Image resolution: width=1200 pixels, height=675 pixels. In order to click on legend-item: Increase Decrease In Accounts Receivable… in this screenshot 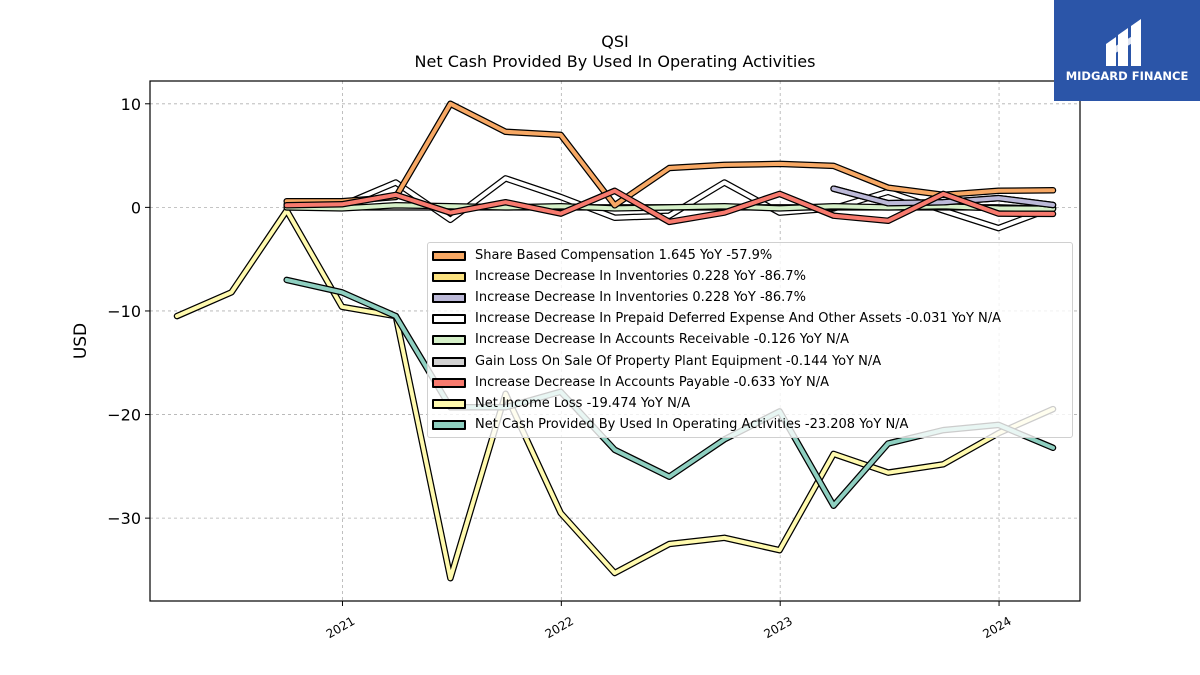, I will do `click(751, 341)`.